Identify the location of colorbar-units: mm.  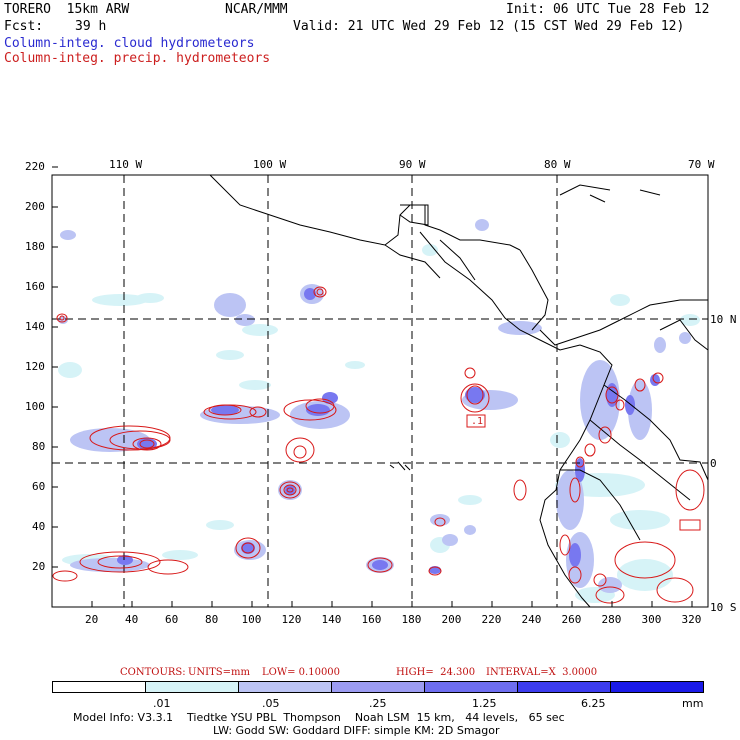
(693, 703).